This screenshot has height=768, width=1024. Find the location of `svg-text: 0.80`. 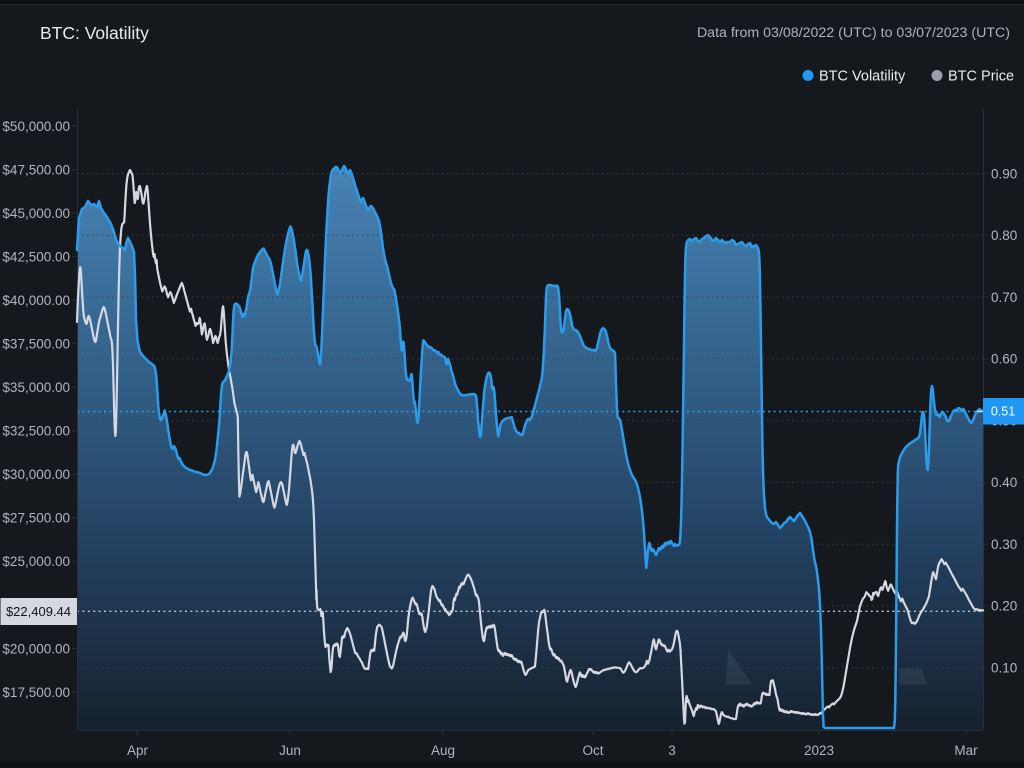

svg-text: 0.80 is located at coordinates (1004, 235).